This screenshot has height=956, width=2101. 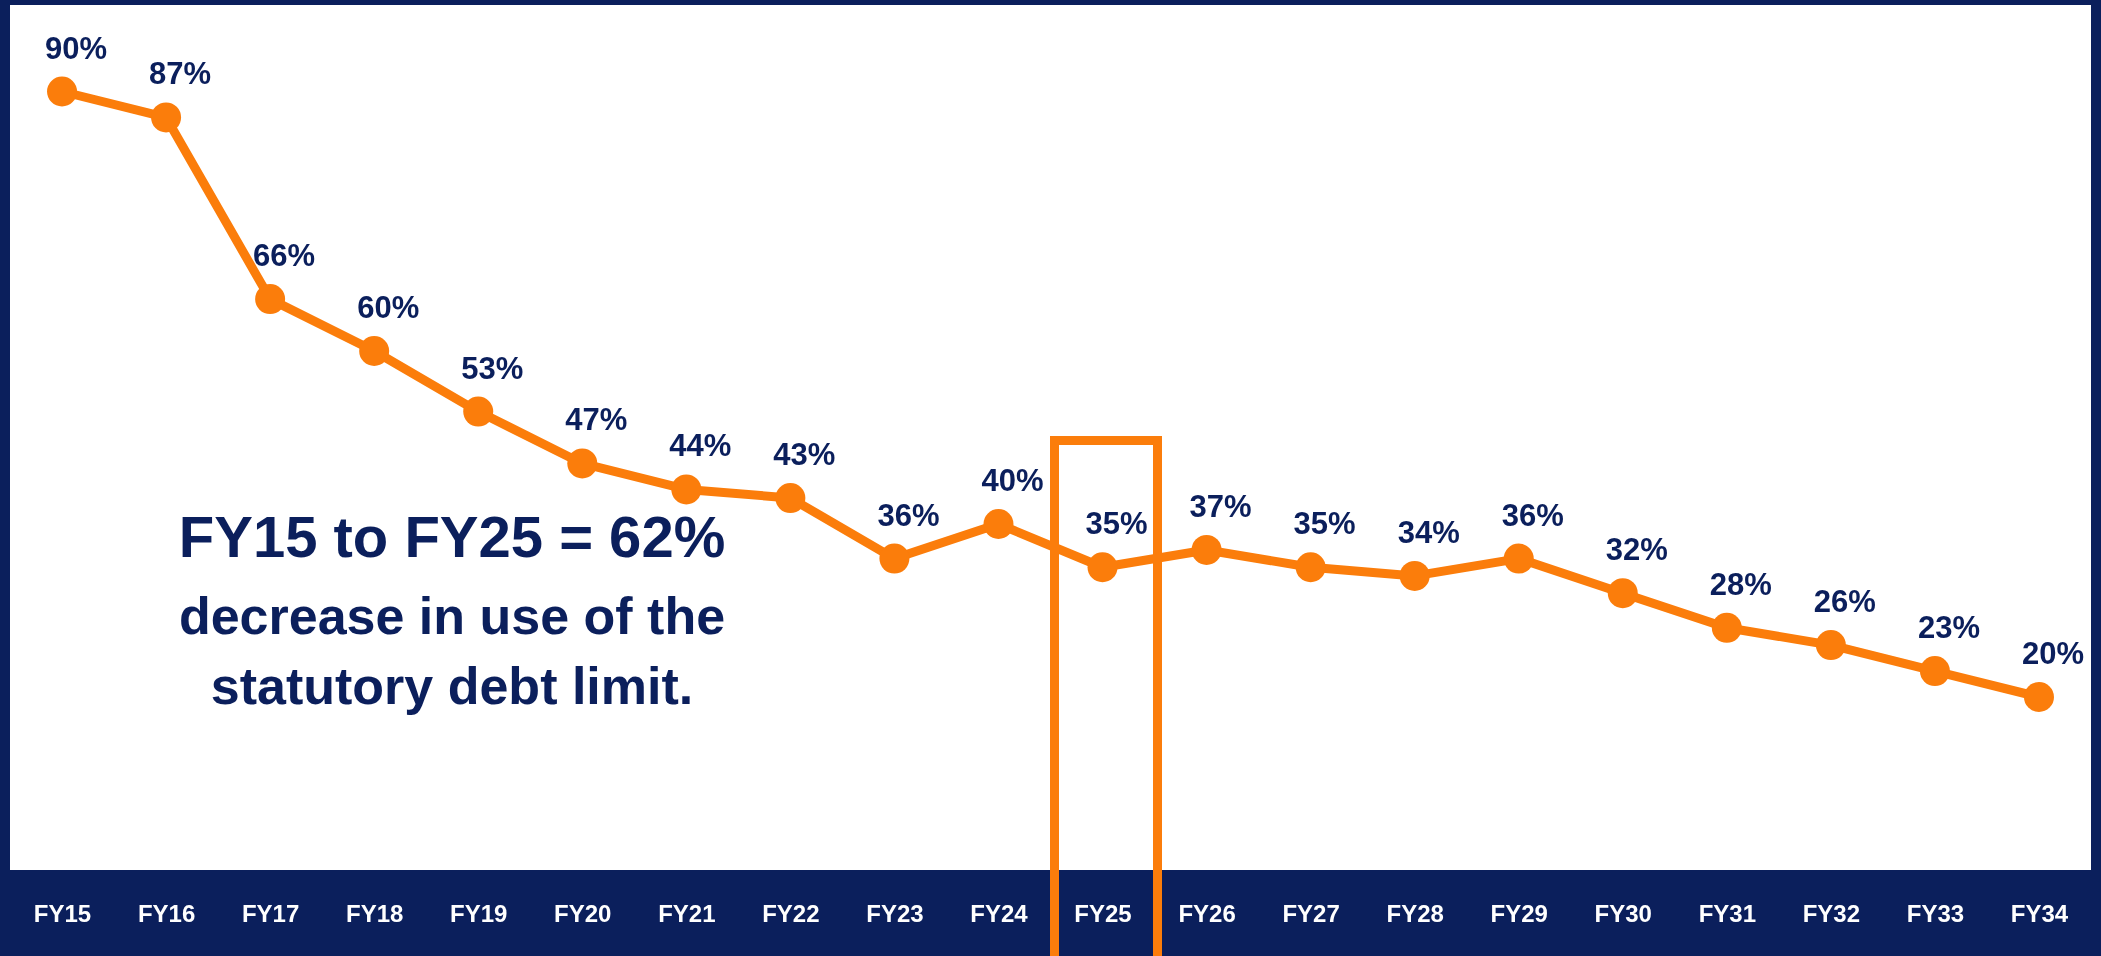 What do you see at coordinates (452, 537) in the screenshot?
I see `annotation: FY15 to FY25 = 62%` at bounding box center [452, 537].